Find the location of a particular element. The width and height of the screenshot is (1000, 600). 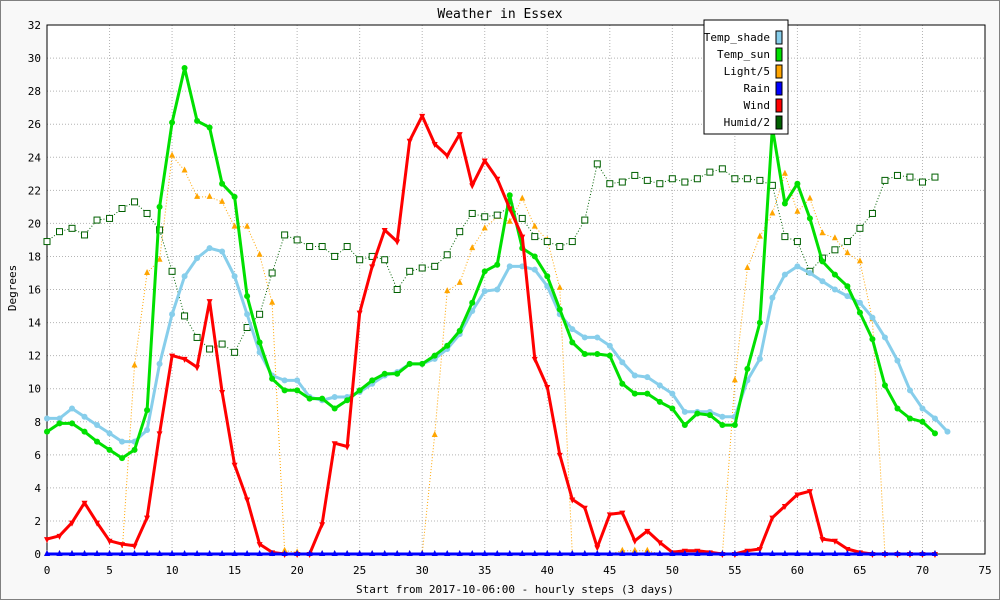

x-tick-label: 50 is located at coordinates (672, 570).